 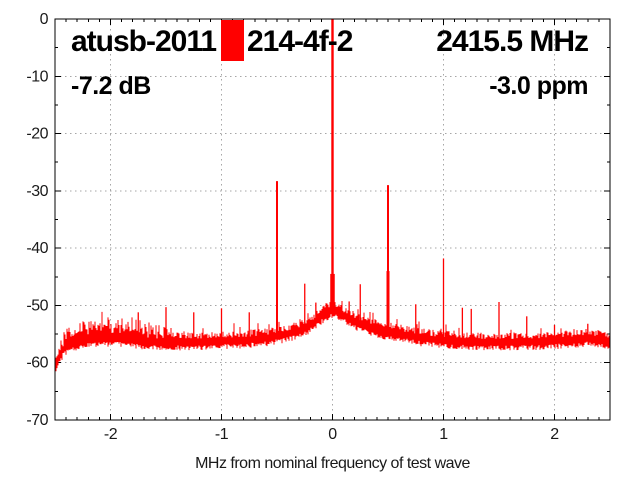 I want to click on x-tick-label: 1, so click(x=443, y=434).